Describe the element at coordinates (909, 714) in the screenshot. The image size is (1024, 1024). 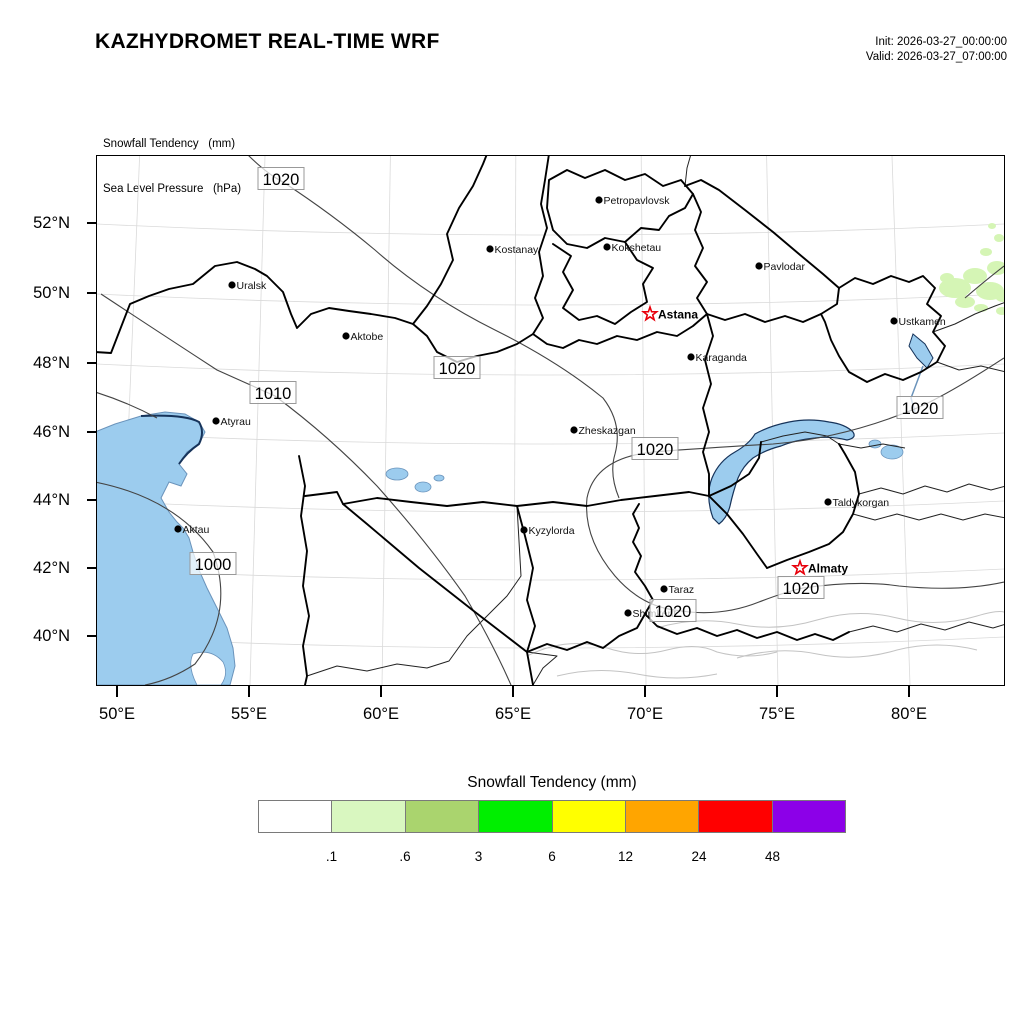
I see `lon-label: 80°E` at that location.